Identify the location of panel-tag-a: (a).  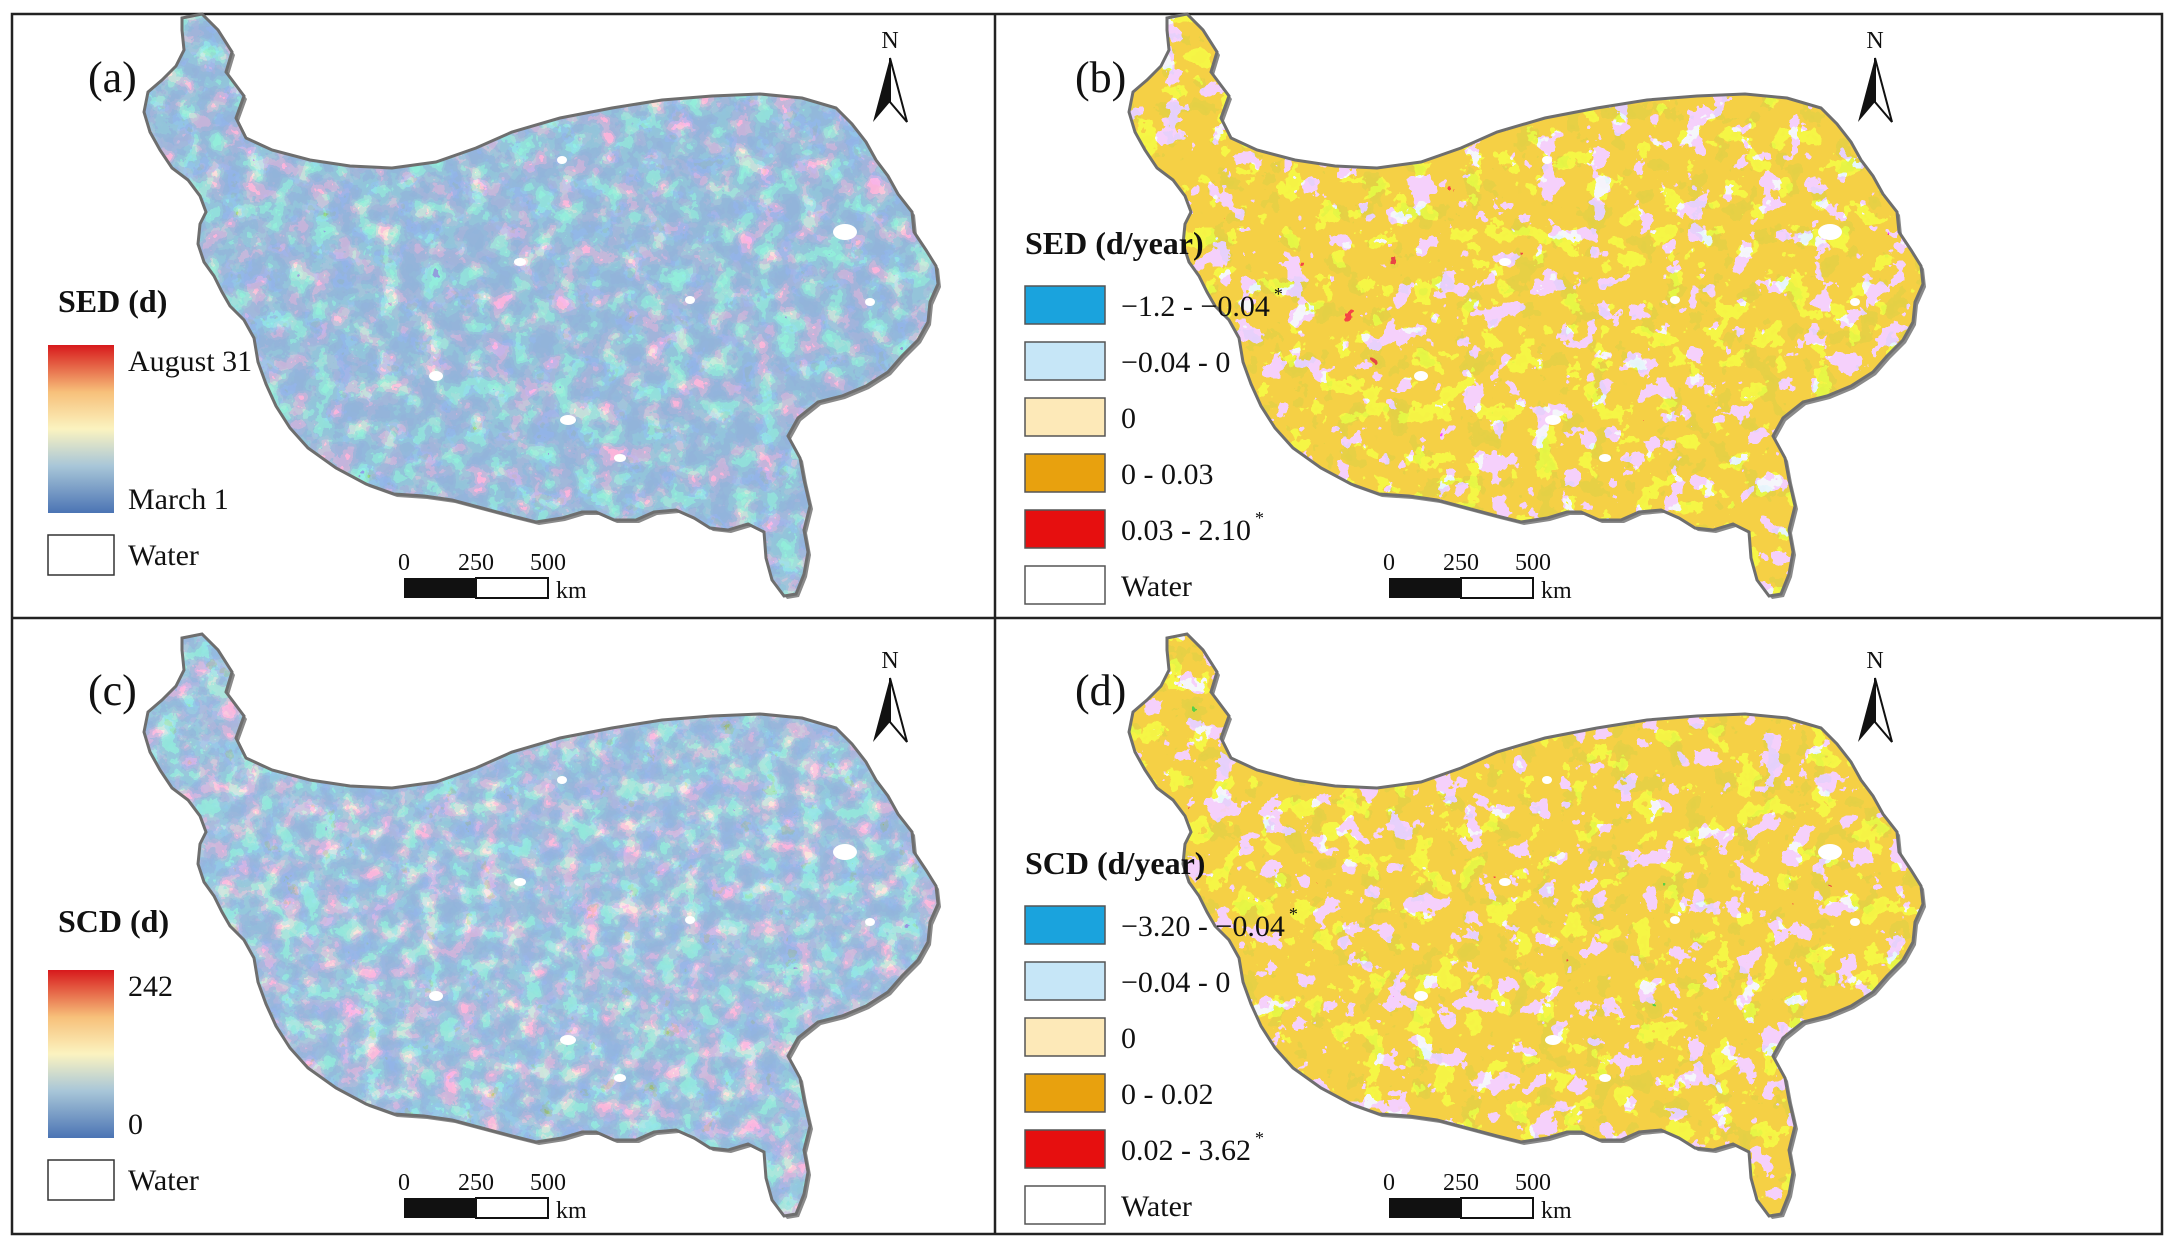
(112, 77).